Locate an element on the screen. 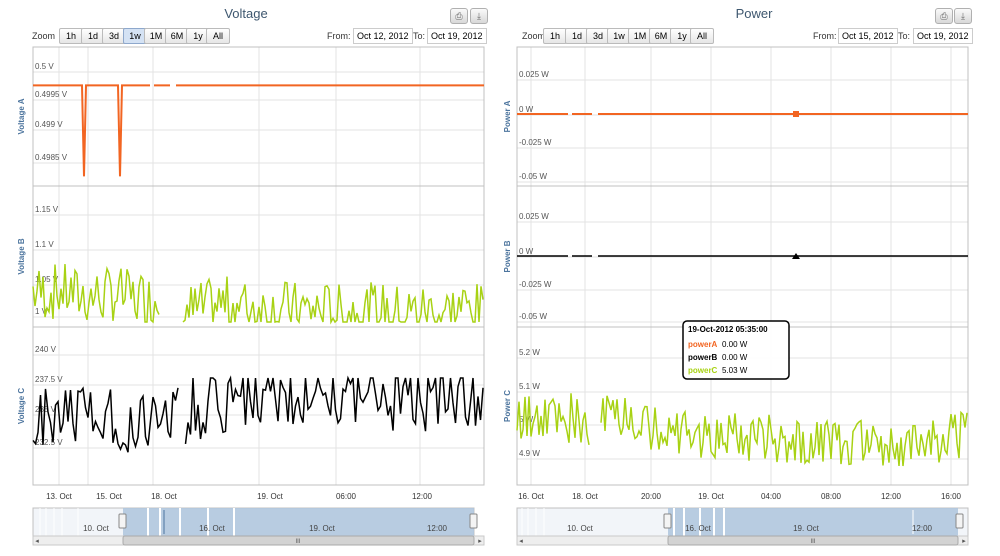 The image size is (1000, 556). tooltip-series-name: powerB is located at coordinates (703, 357).